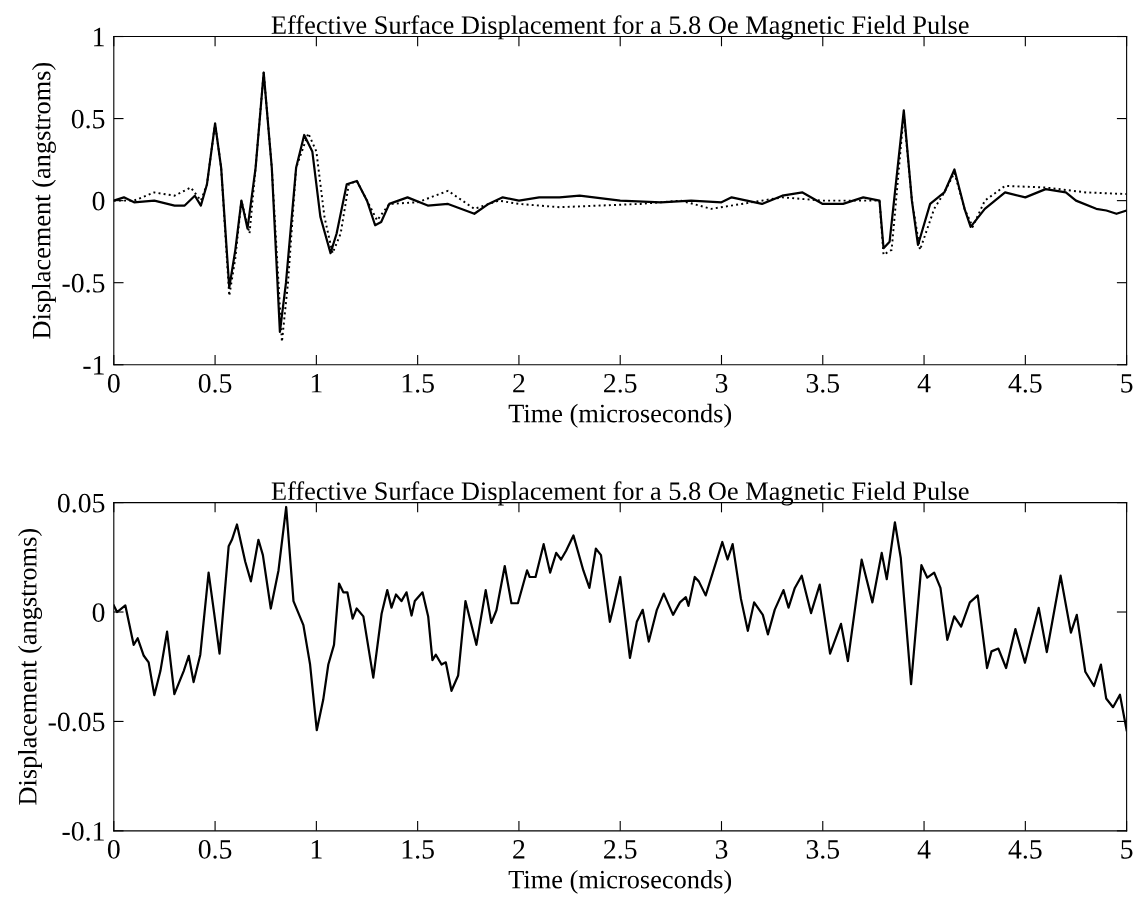 This screenshot has height=913, width=1138. I want to click on y-tick-label: -1, so click(93, 365).